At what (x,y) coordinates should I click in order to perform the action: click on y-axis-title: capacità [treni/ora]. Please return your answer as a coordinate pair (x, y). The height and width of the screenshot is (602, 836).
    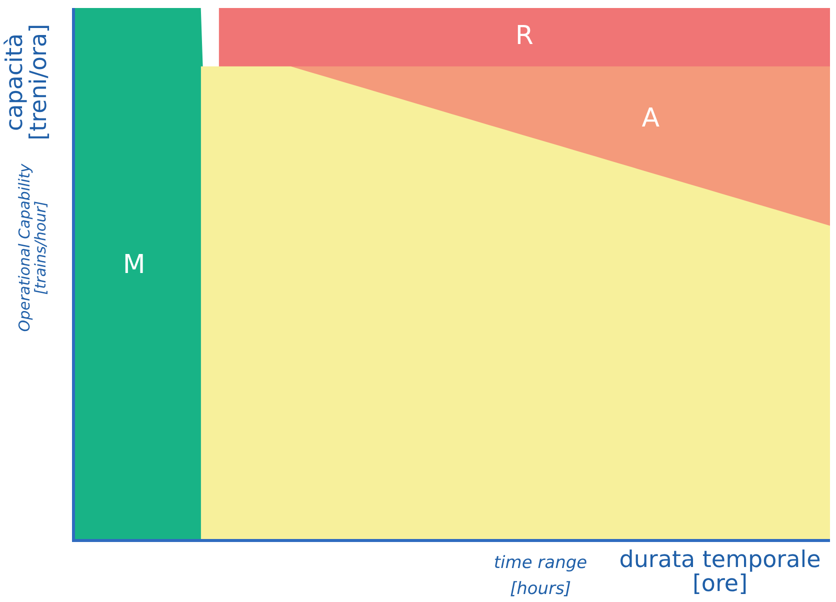
    Looking at the image, I should click on (27, 82).